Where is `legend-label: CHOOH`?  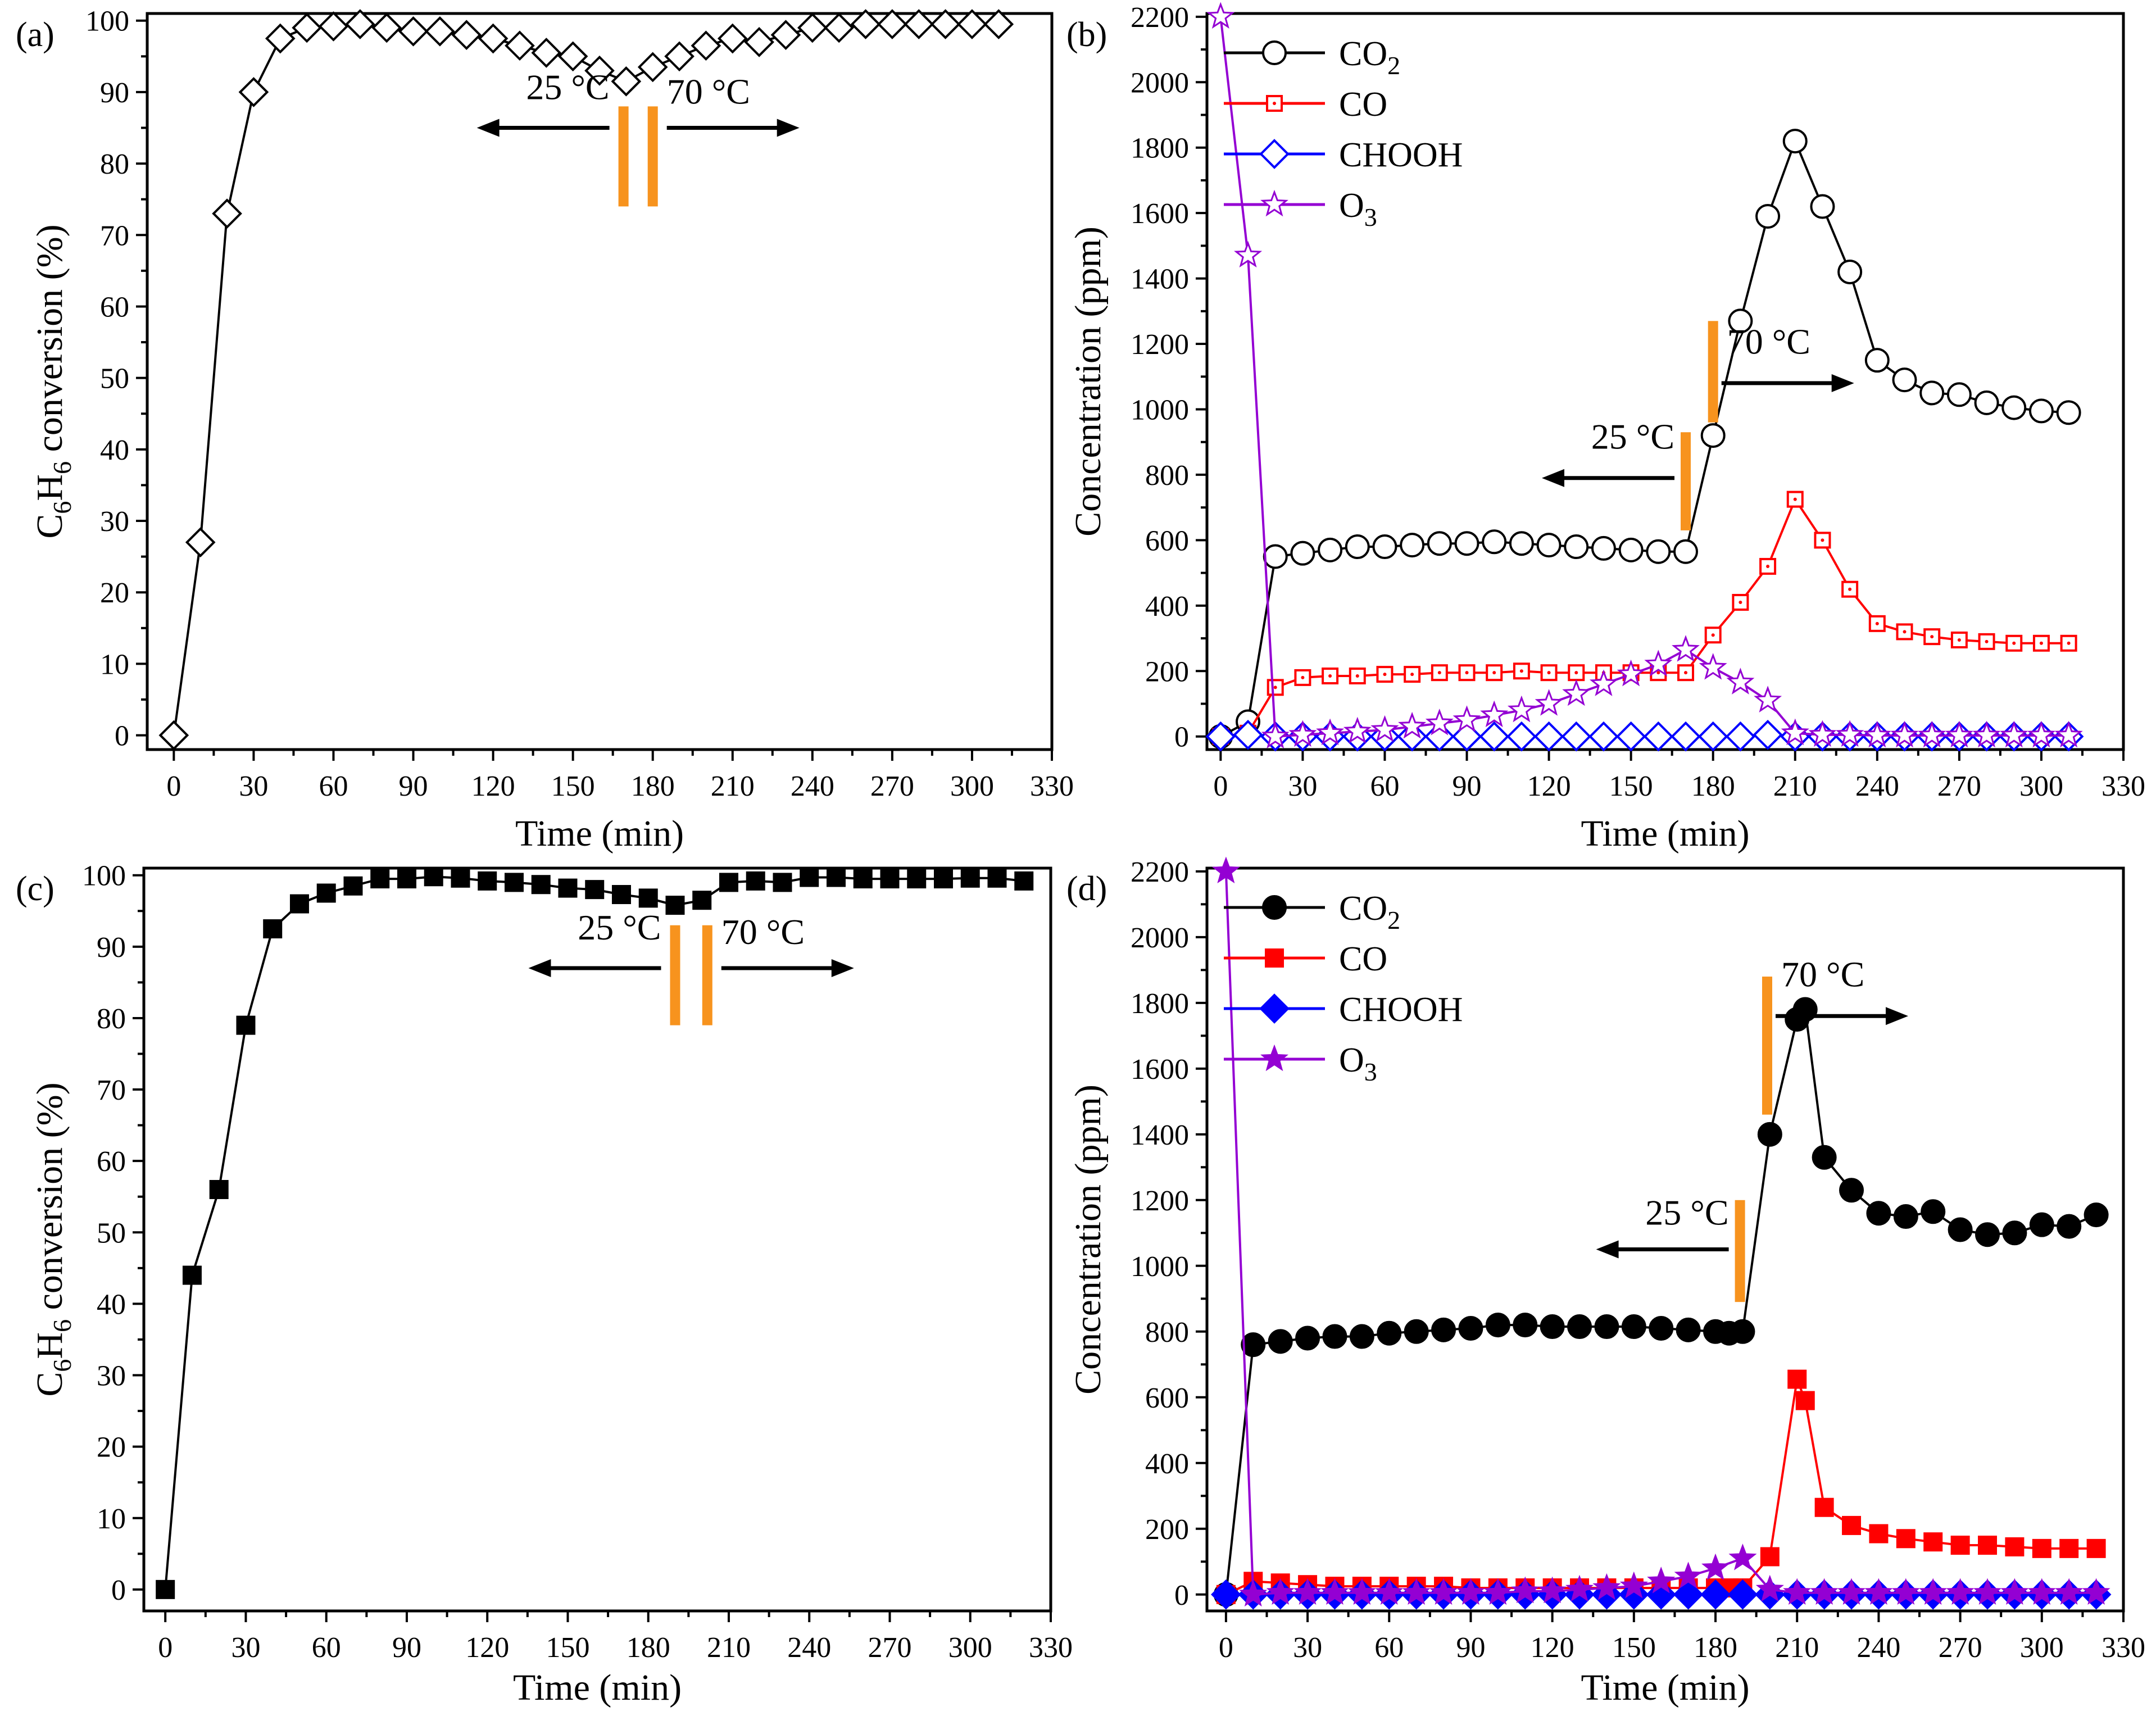 legend-label: CHOOH is located at coordinates (1401, 155).